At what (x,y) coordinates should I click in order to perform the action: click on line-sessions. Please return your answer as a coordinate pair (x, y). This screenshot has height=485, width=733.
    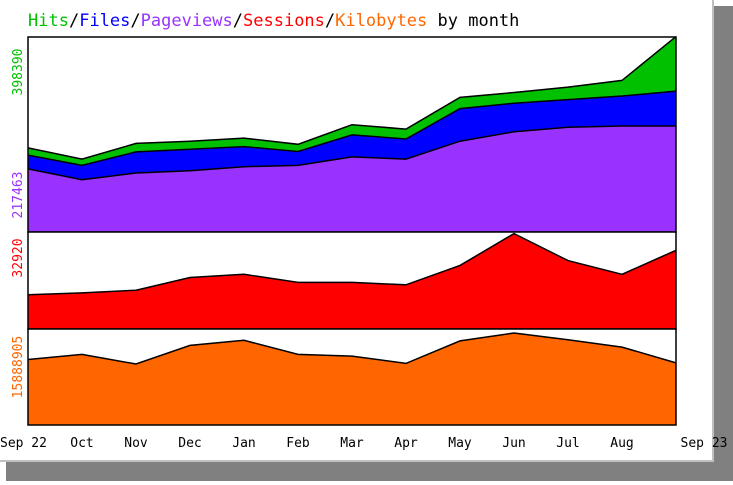
    Looking at the image, I should click on (352, 264).